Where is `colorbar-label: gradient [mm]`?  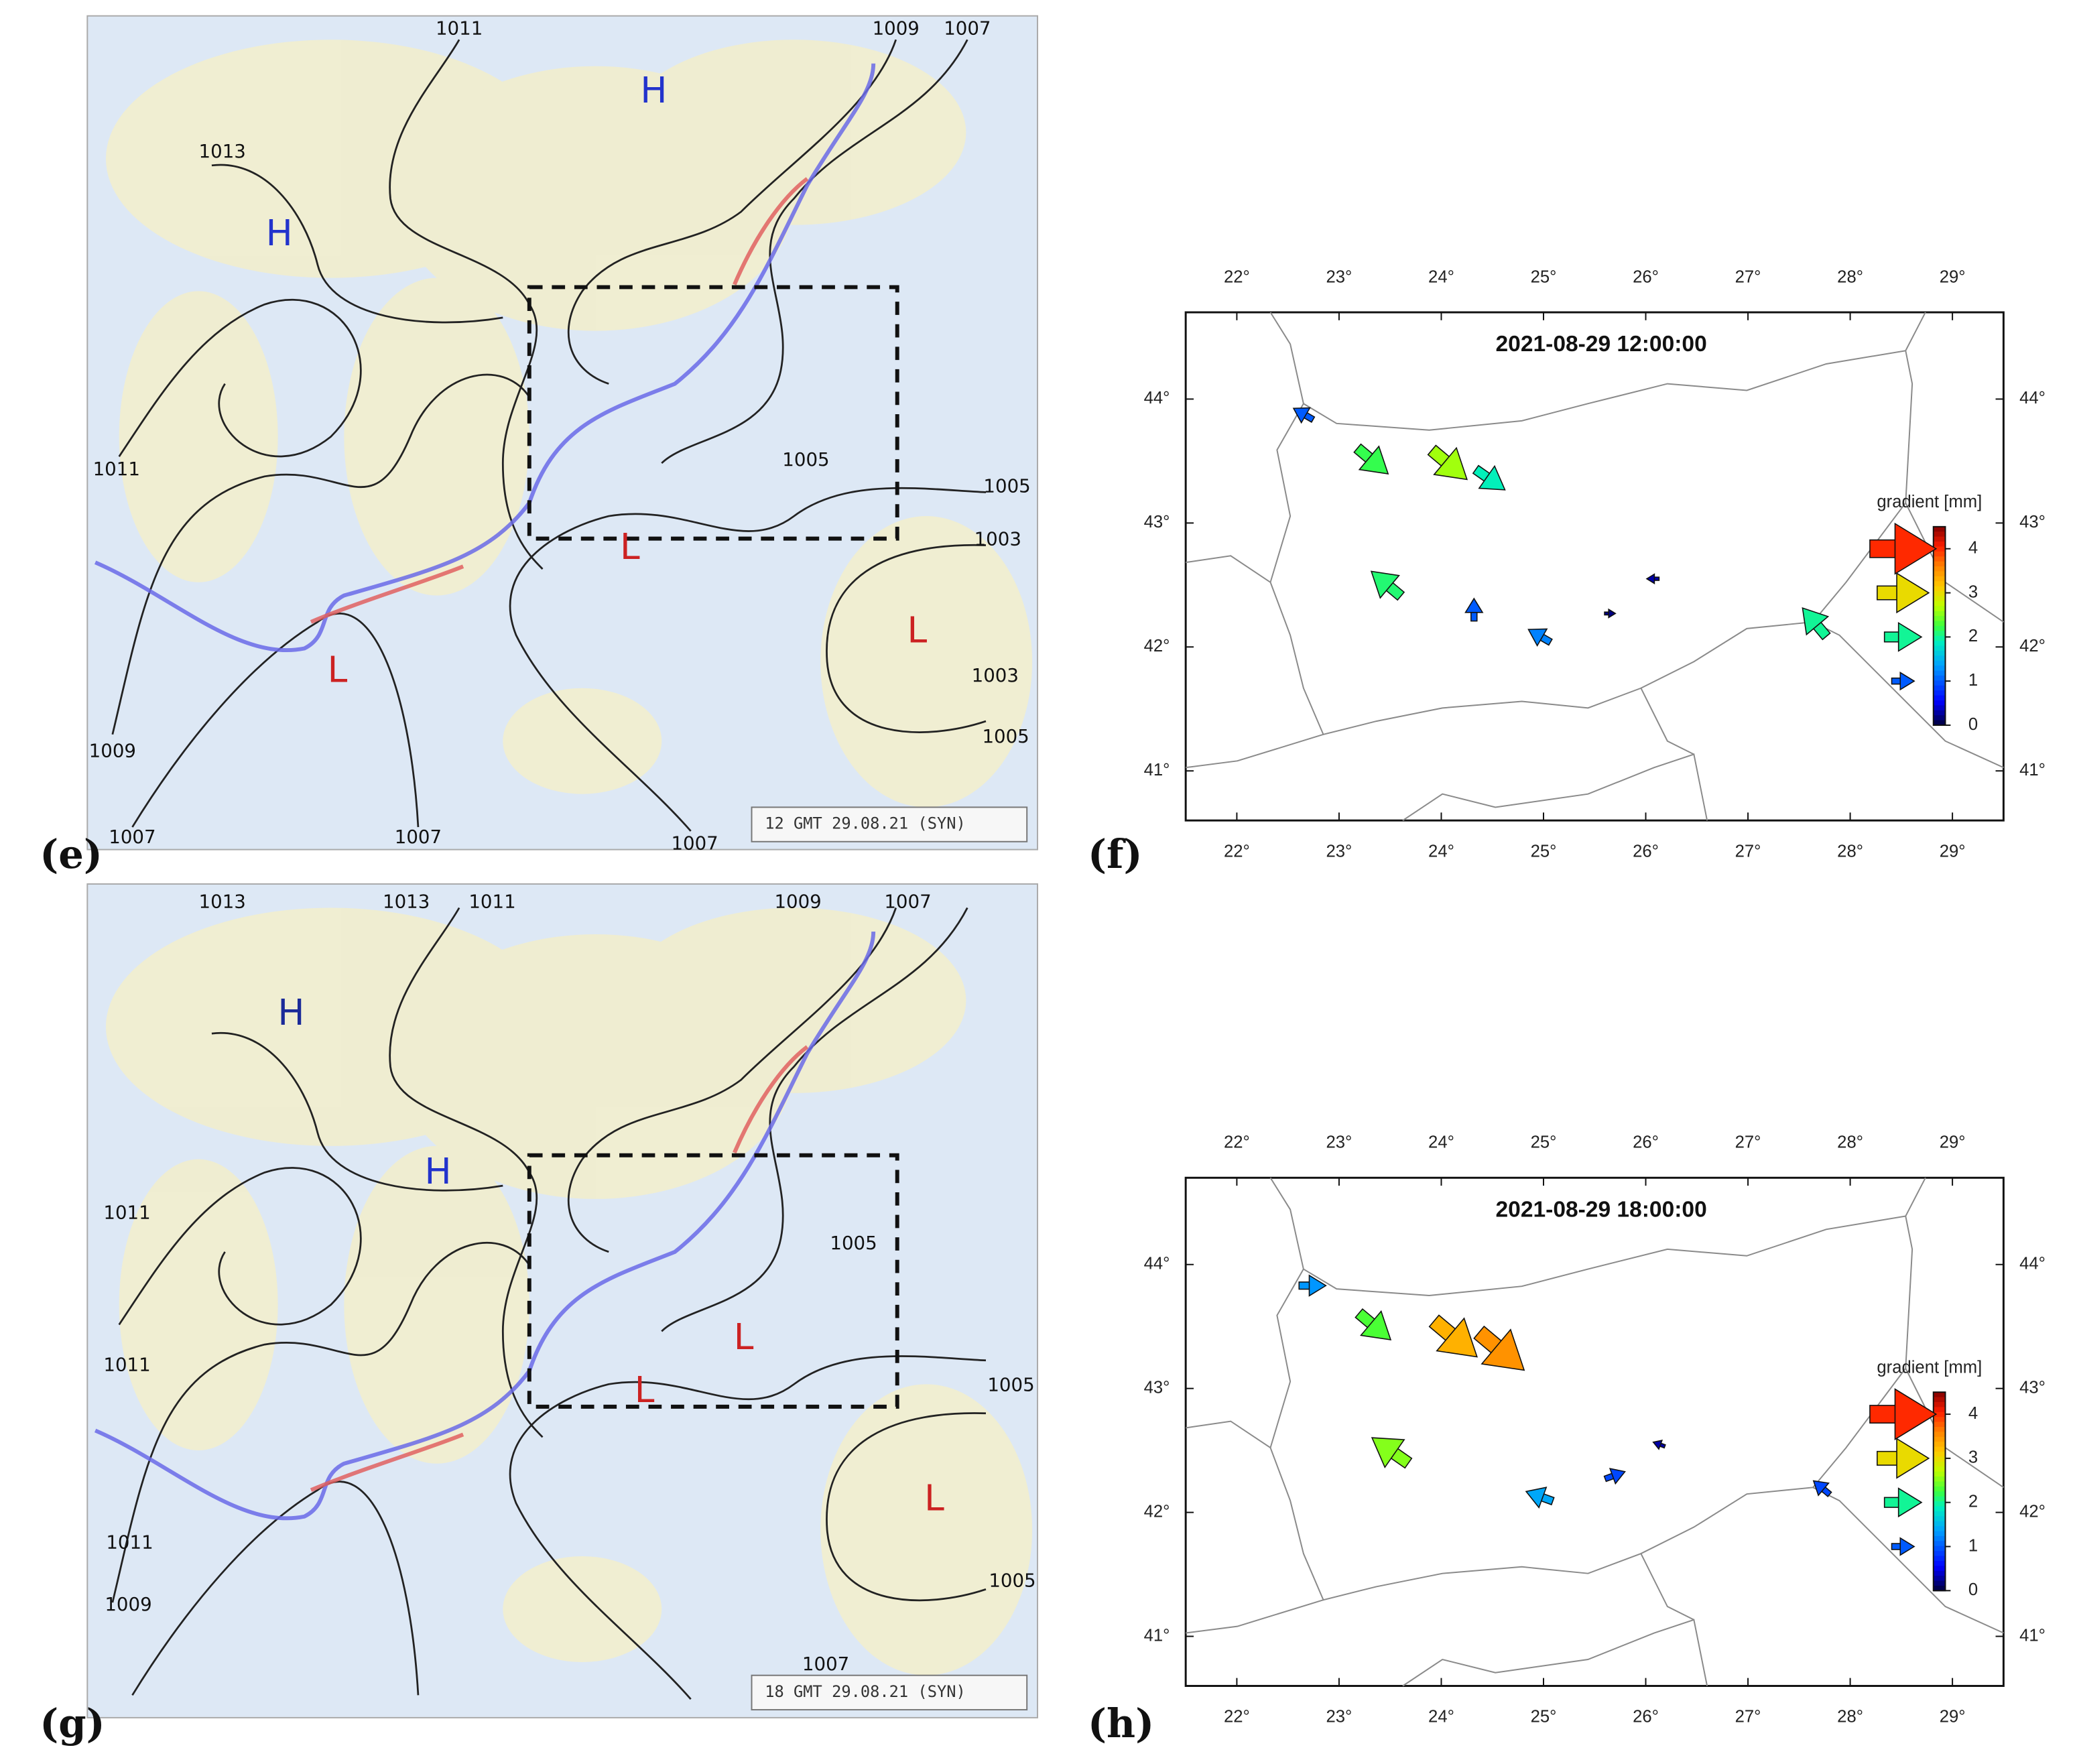 colorbar-label: gradient [mm] is located at coordinates (1929, 502).